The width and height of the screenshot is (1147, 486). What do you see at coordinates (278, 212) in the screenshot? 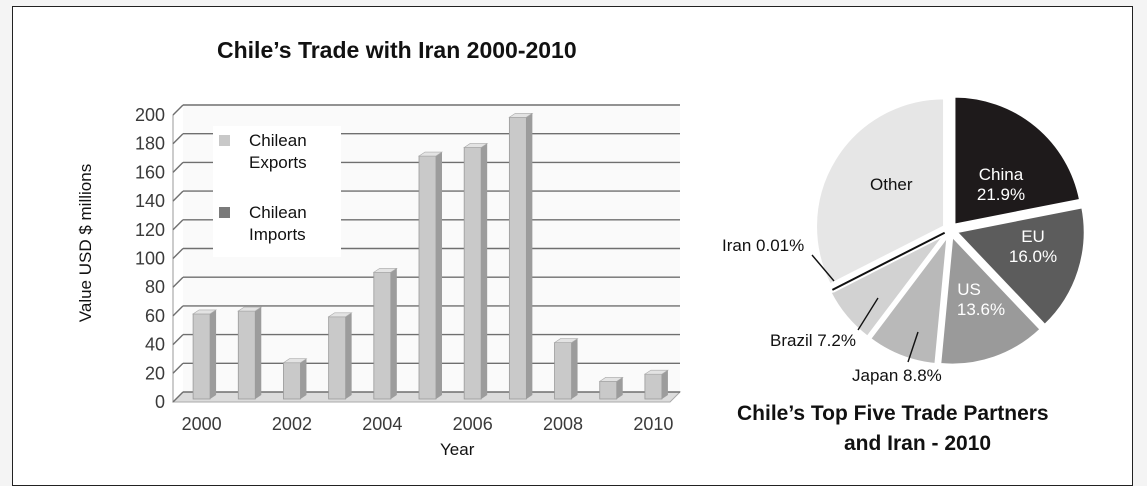
I see `legend-label-imports-line1: Chilean` at bounding box center [278, 212].